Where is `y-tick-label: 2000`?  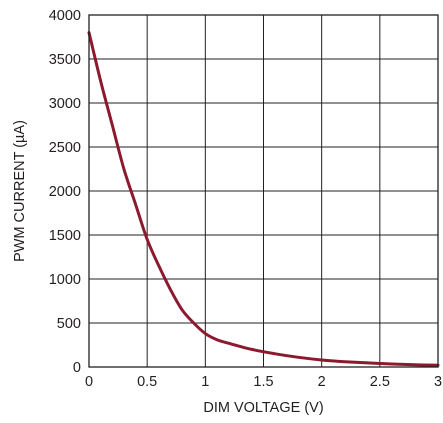
y-tick-label: 2000 is located at coordinates (65, 192).